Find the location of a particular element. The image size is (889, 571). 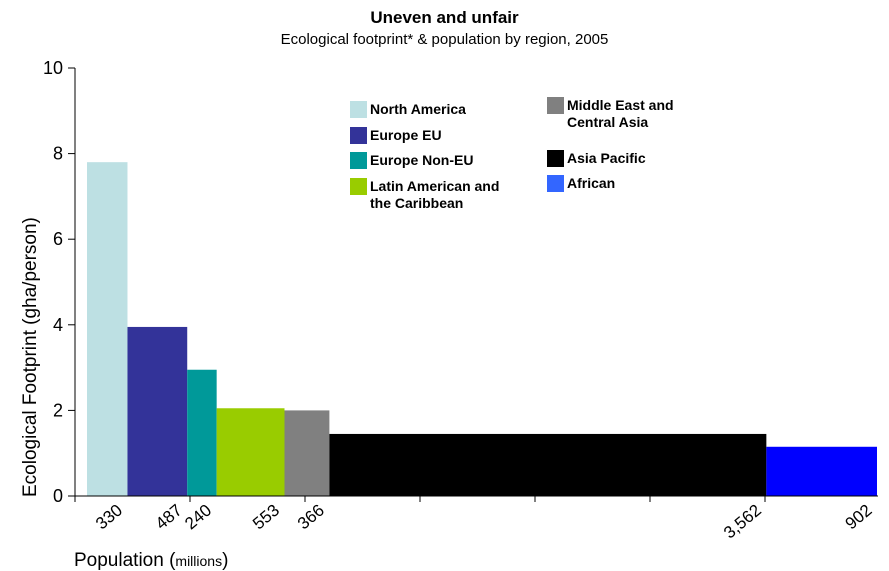

y-tick-label: 4 is located at coordinates (58, 325).